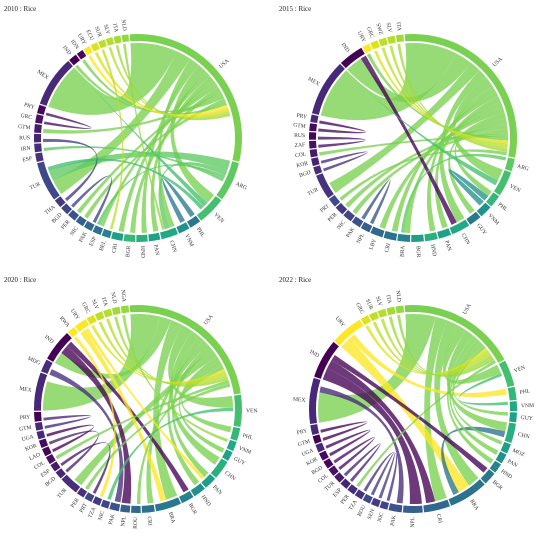 This screenshot has height=542, width=550. What do you see at coordinates (113, 298) in the screenshot?
I see `sector-label-nld: NLD` at bounding box center [113, 298].